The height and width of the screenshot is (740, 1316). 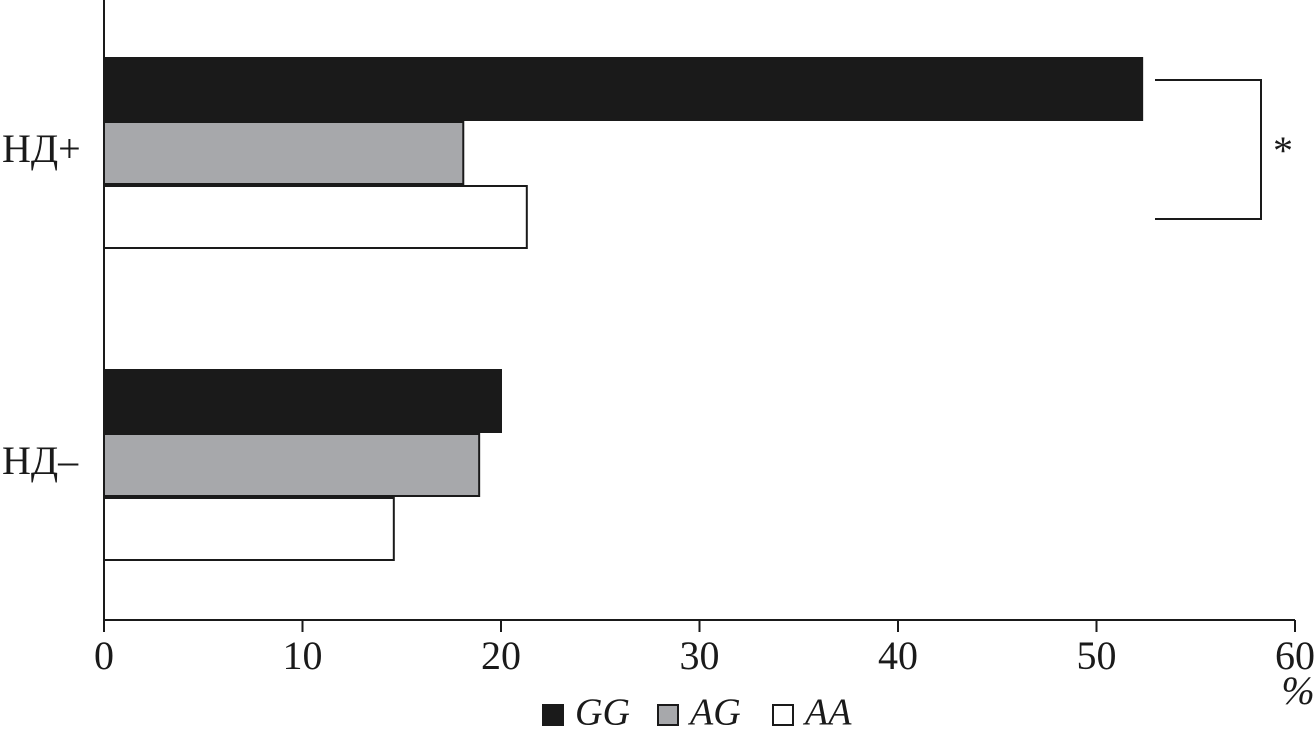 I want to click on x-tick-label: 30, so click(x=700, y=655).